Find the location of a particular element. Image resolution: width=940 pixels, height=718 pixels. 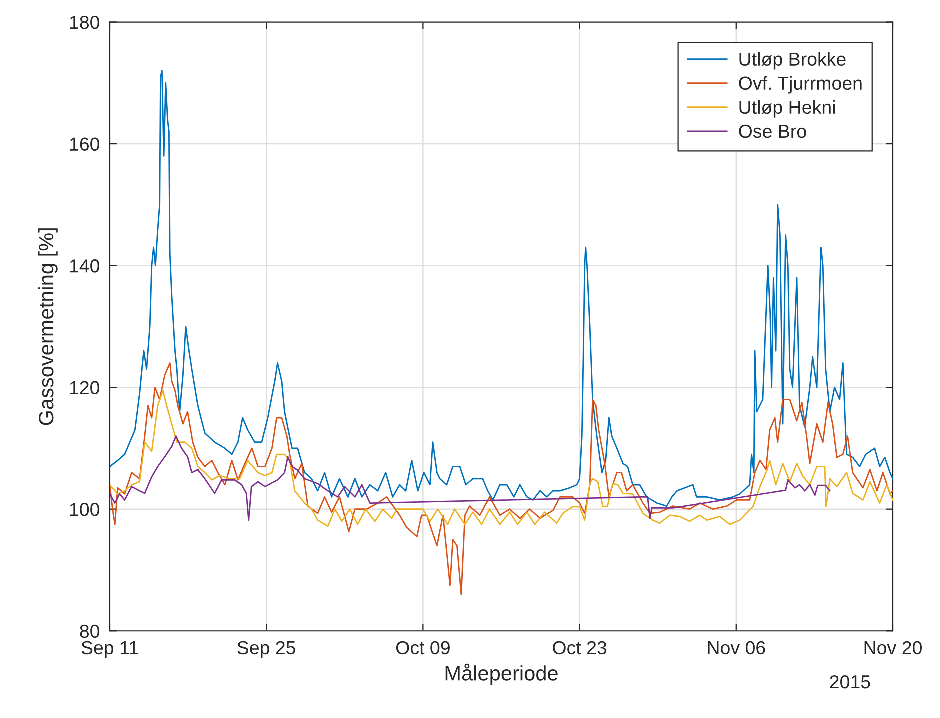

y-tick-label: 120 is located at coordinates (85, 388).